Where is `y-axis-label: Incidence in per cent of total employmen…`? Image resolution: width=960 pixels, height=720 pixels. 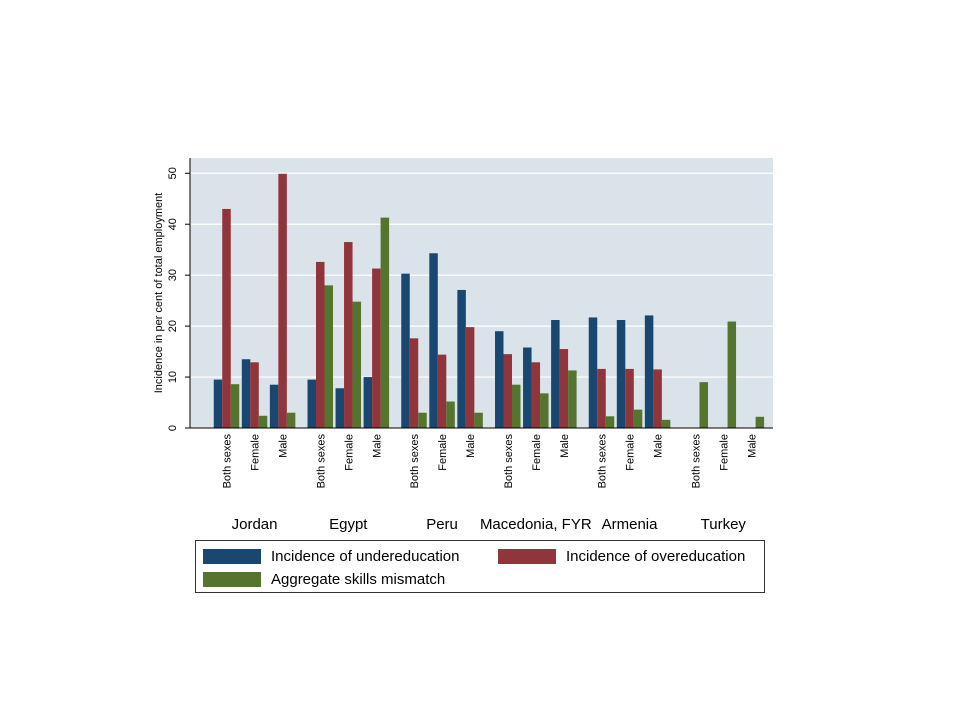
y-axis-label: Incidence in per cent of total employmen… is located at coordinates (159, 293).